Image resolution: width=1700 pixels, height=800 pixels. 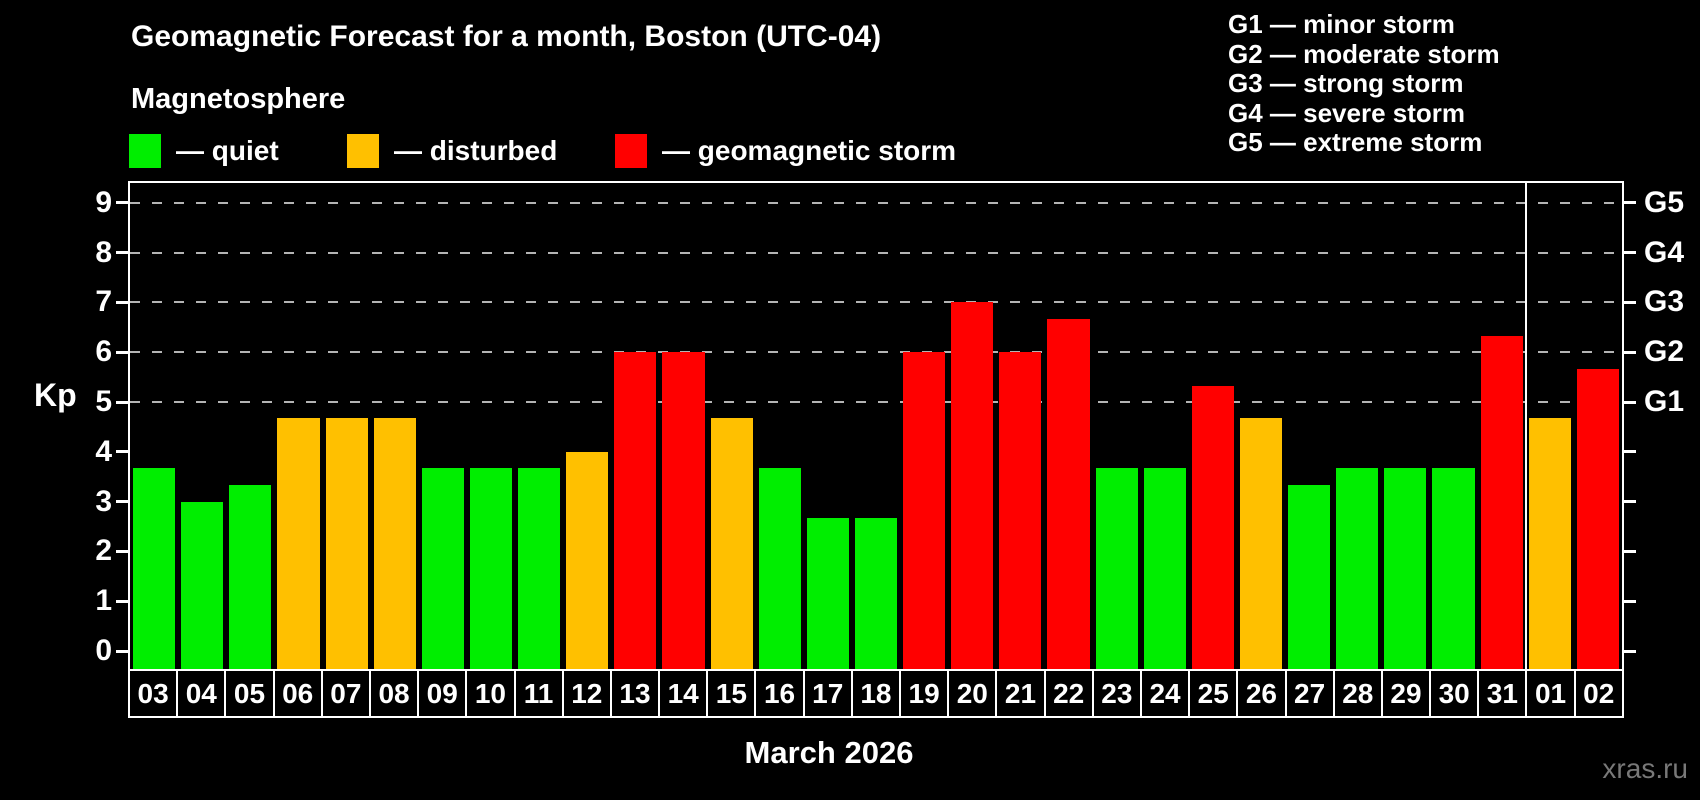 What do you see at coordinates (363, 151) in the screenshot?
I see `disturbed-color-swatch` at bounding box center [363, 151].